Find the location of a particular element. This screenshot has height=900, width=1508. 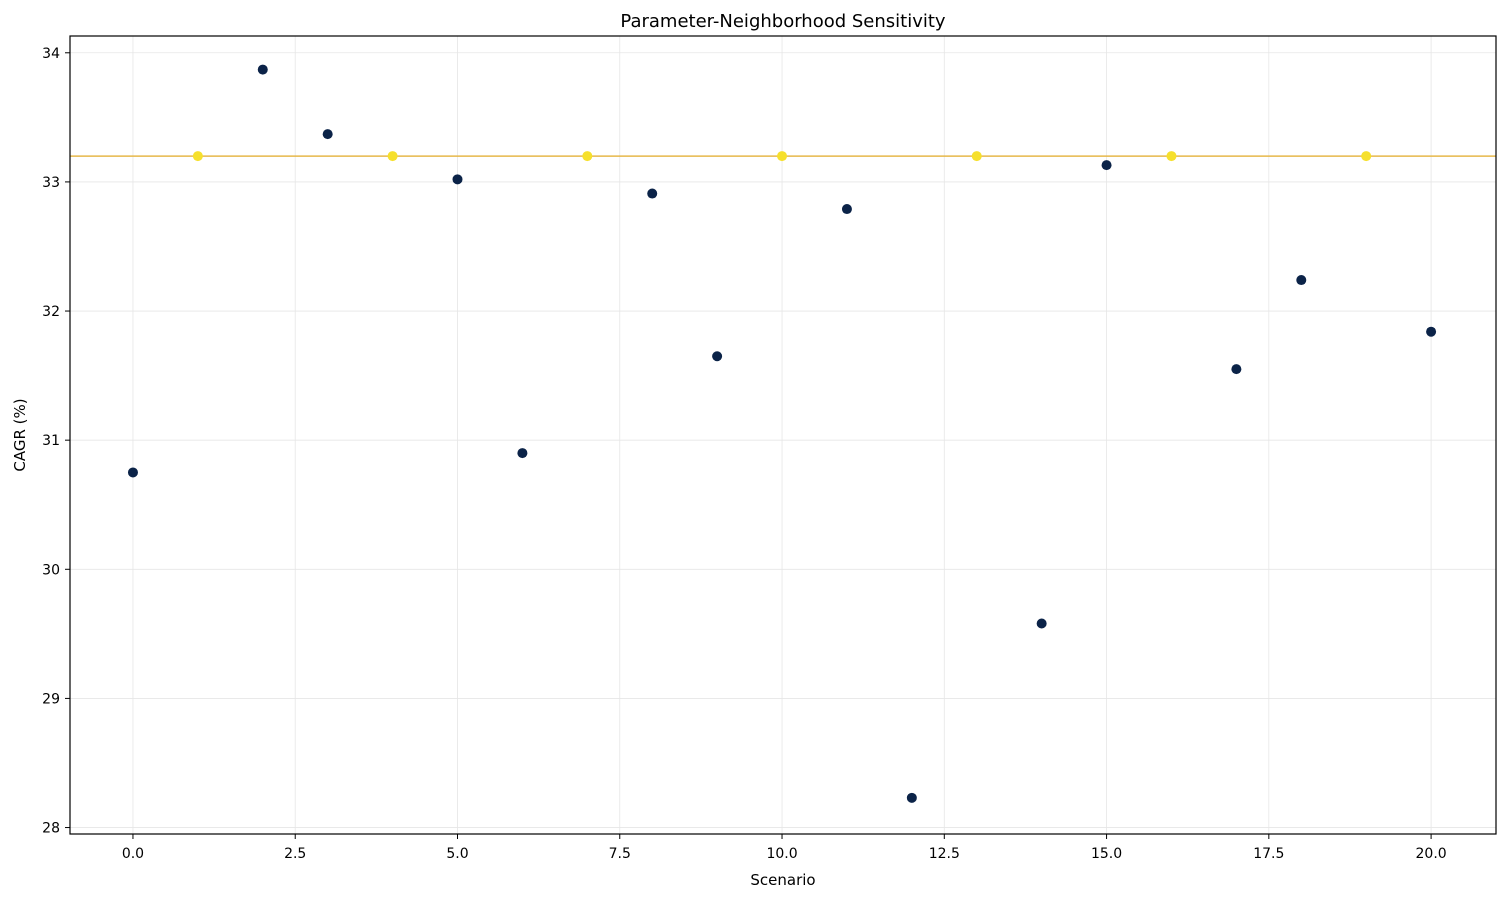

y-tick-label: 34 is located at coordinates (51, 54).